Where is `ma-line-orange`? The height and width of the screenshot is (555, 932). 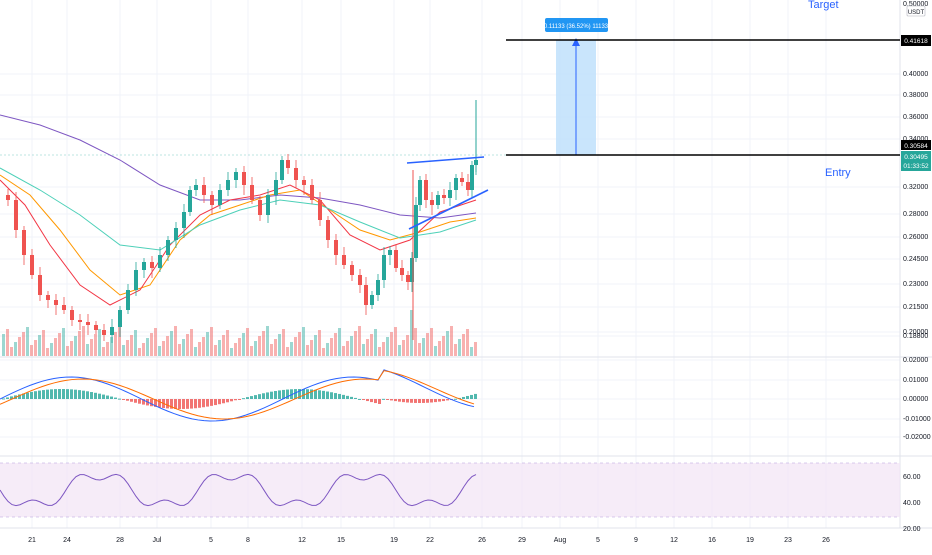
ma-line-orange is located at coordinates (238, 235).